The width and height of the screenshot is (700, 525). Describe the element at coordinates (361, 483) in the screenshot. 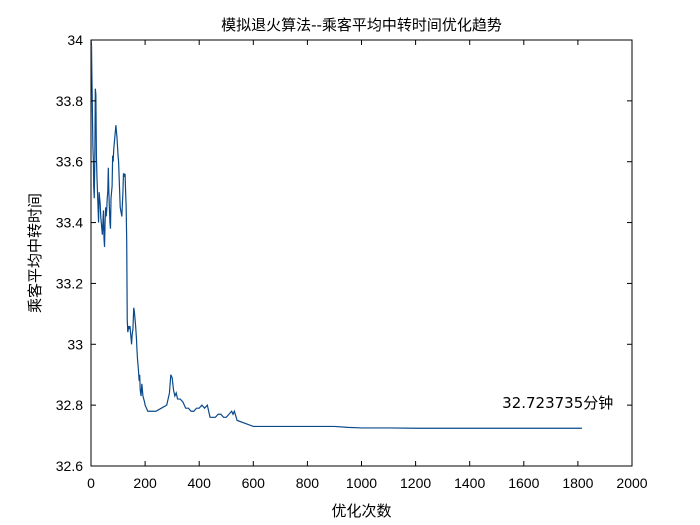

I see `x-tick-label: 1000` at that location.